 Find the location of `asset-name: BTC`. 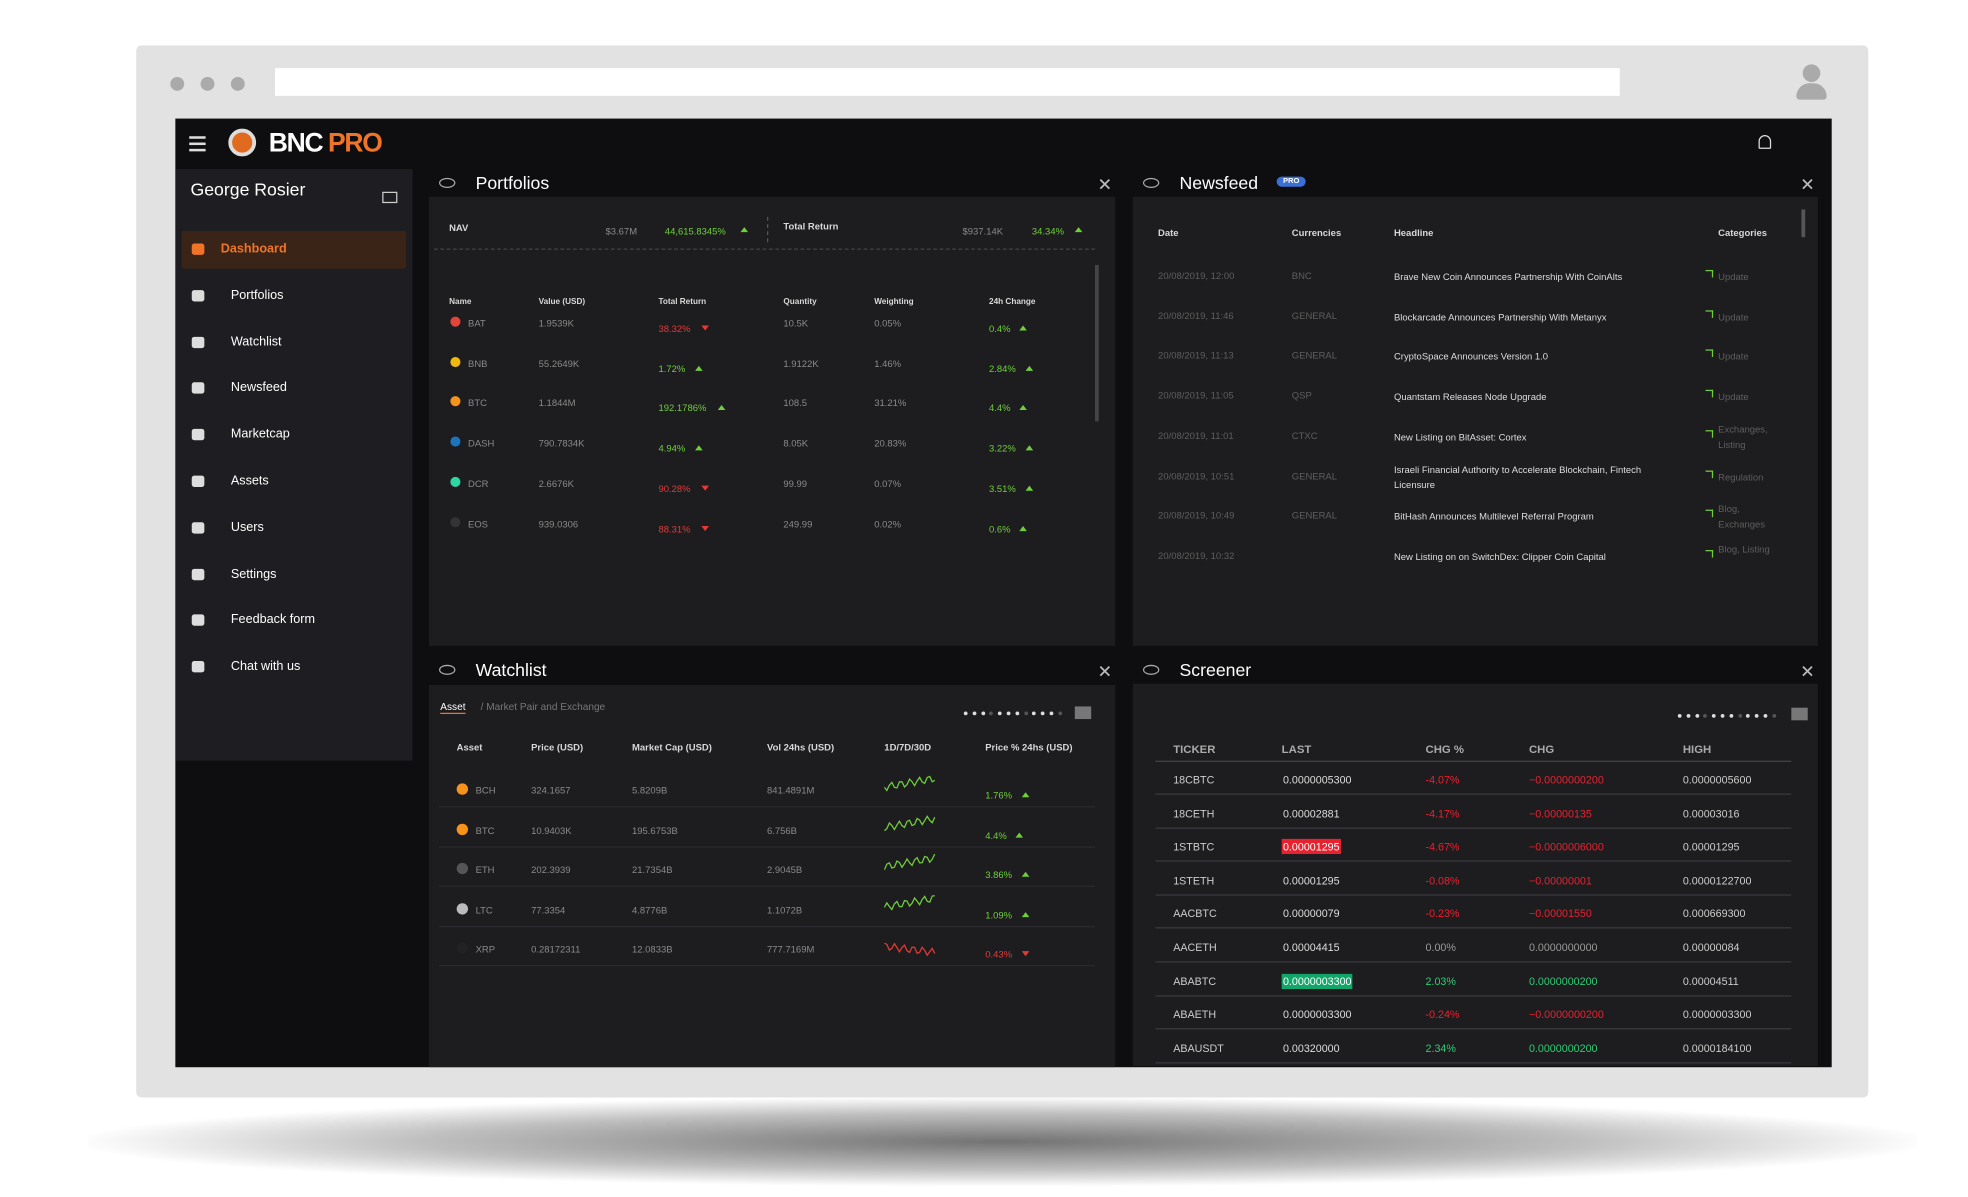

asset-name: BTC is located at coordinates (485, 830).